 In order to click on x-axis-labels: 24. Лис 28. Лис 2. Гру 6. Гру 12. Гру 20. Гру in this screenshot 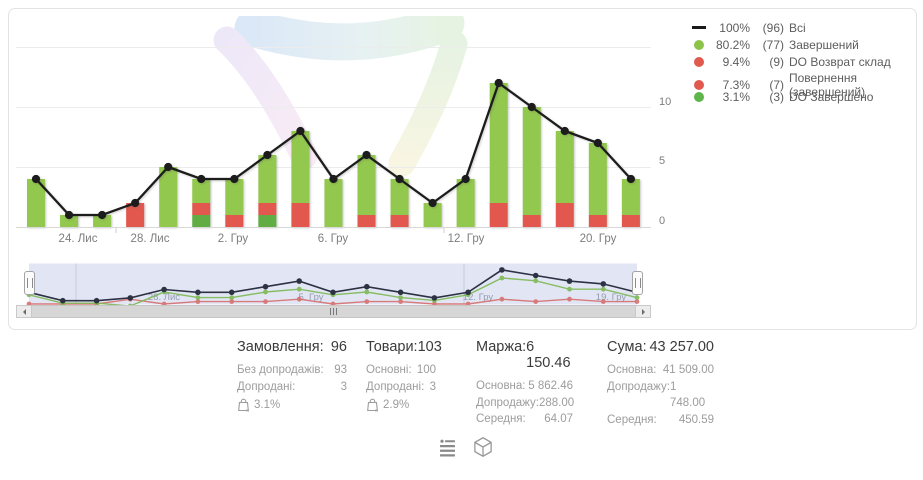, I will do `click(333, 241)`.